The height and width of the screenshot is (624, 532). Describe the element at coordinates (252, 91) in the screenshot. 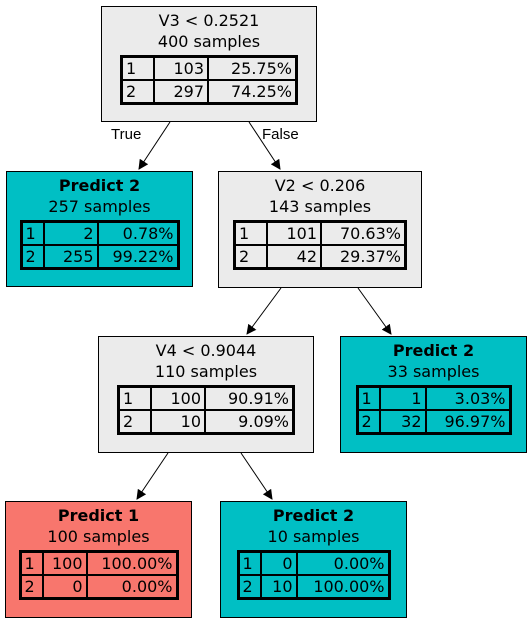

I see `percent-cell: 74.25%` at that location.